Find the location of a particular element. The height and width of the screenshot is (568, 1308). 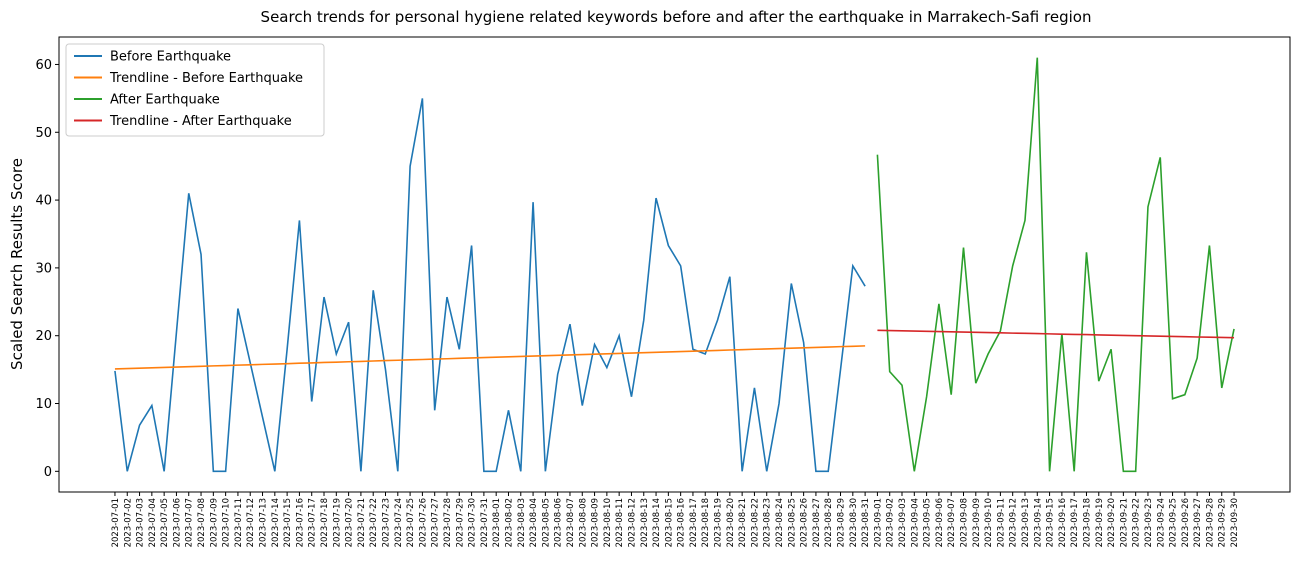

x-tick-label: 2023-07-11 is located at coordinates (239, 522).